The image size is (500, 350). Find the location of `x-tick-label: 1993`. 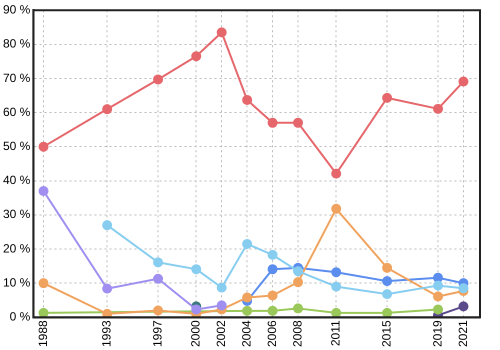

x-tick-label: 1993 is located at coordinates (106, 334).